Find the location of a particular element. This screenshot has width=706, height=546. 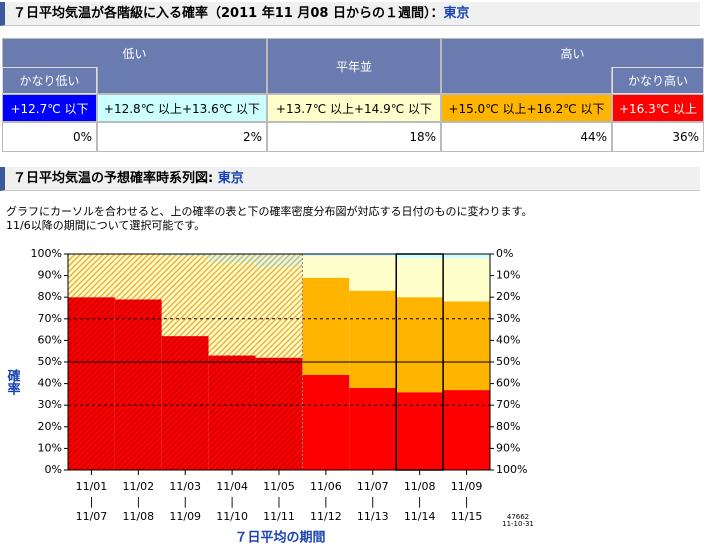

x-tick-label: 11/02 is located at coordinates (138, 486).